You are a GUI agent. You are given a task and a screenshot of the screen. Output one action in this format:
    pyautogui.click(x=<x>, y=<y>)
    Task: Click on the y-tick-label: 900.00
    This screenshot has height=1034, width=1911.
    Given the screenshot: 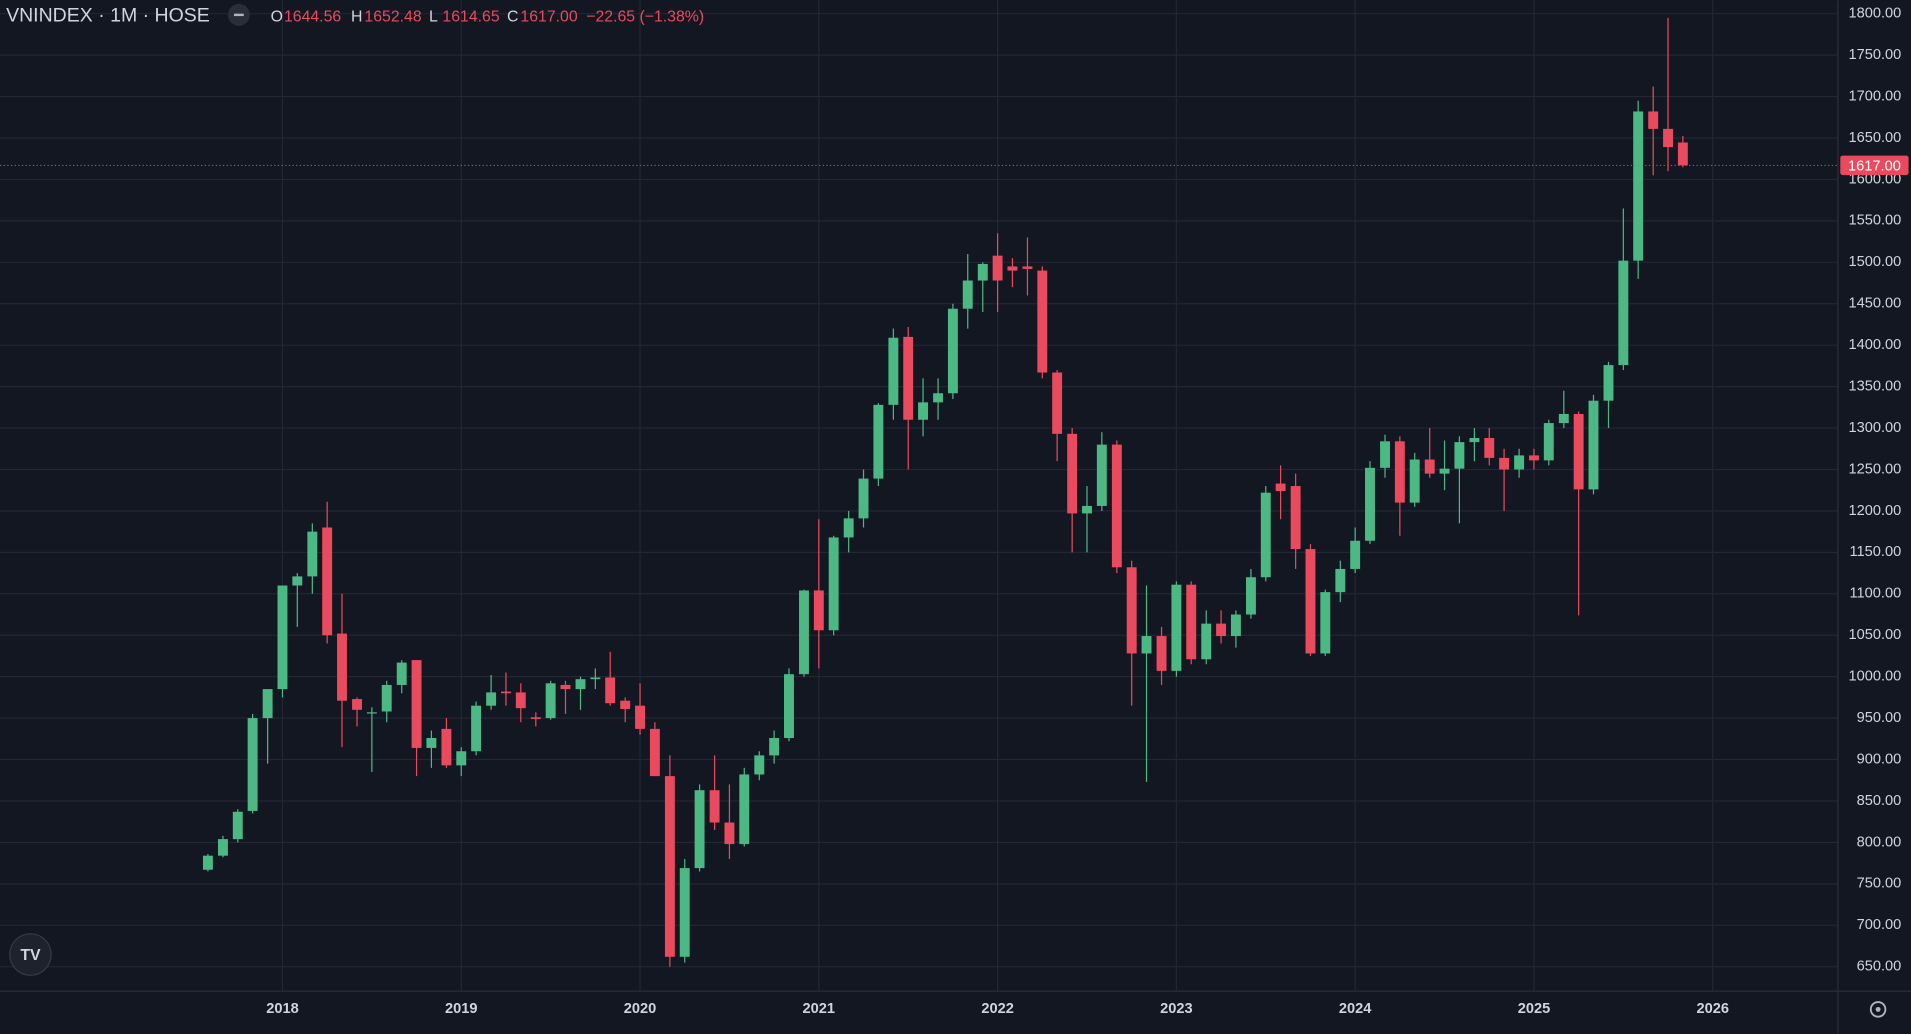 What is the action you would take?
    pyautogui.click(x=1879, y=759)
    